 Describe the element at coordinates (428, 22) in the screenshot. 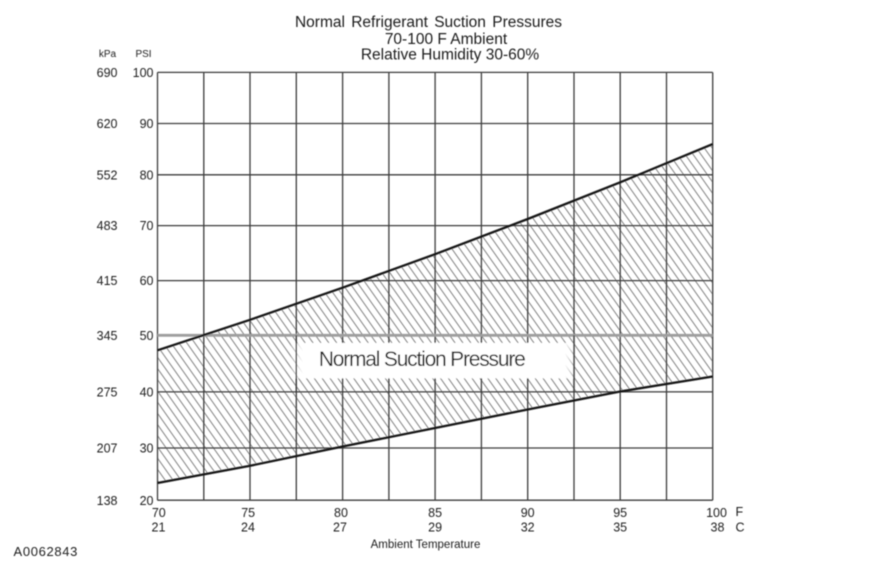

I see `svg-text:Normal Refrigerant Suction Pre: Normal Refrigerant Suction Pressures` at that location.